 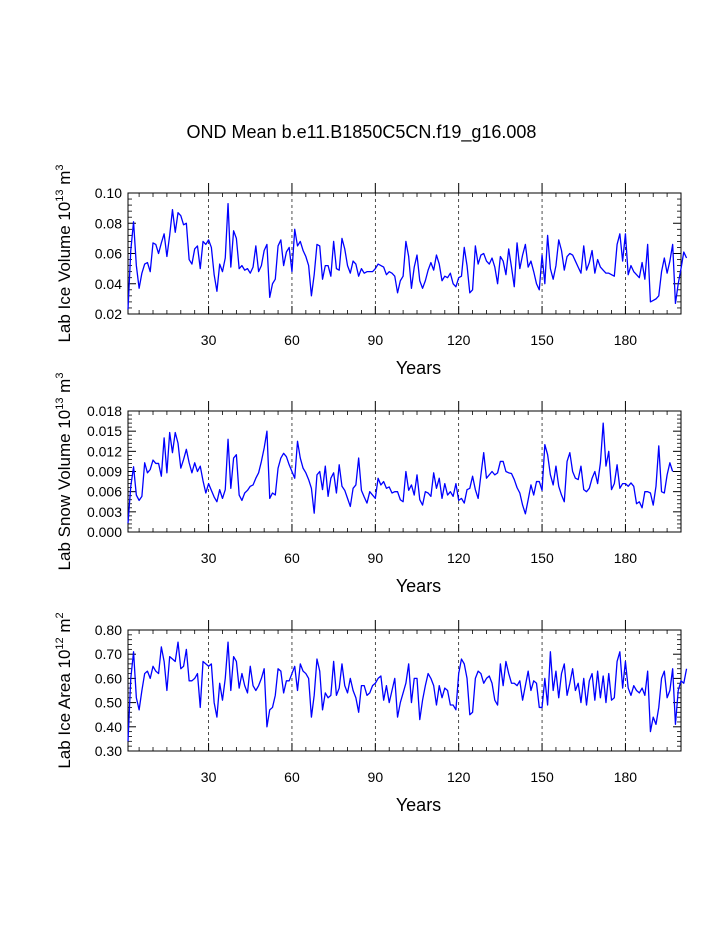 What do you see at coordinates (361, 132) in the screenshot?
I see `chart-title: OND Mean b.e11.B1850C5CN.f19_g16.008` at bounding box center [361, 132].